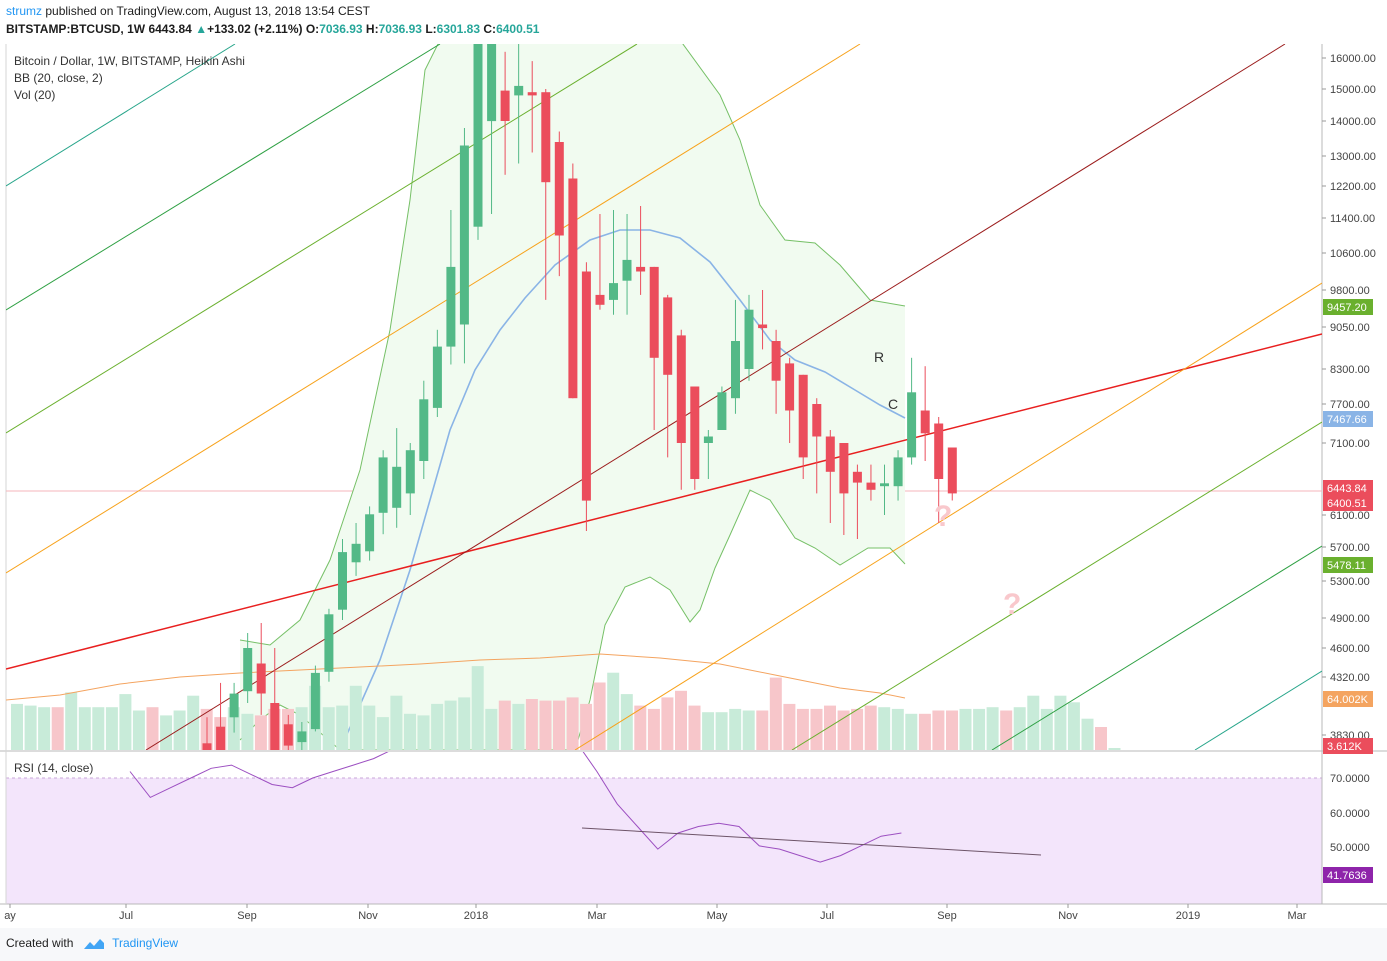 This screenshot has height=961, width=1387. I want to click on price-badge-label: 6443.84, so click(1347, 489).